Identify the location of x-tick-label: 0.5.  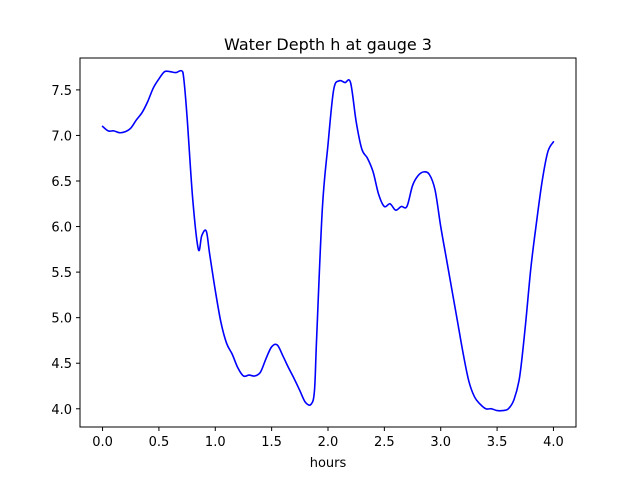
(159, 442).